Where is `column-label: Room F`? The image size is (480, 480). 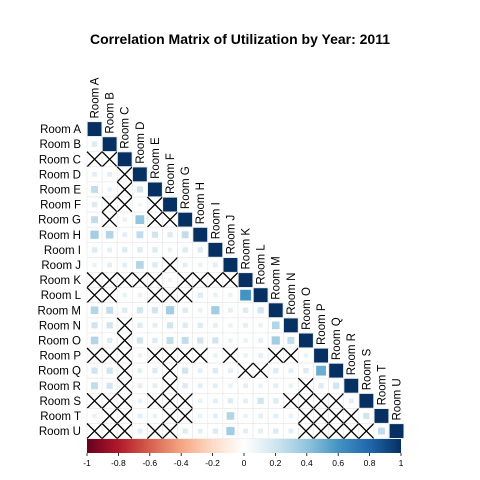 column-label: Room F is located at coordinates (171, 173).